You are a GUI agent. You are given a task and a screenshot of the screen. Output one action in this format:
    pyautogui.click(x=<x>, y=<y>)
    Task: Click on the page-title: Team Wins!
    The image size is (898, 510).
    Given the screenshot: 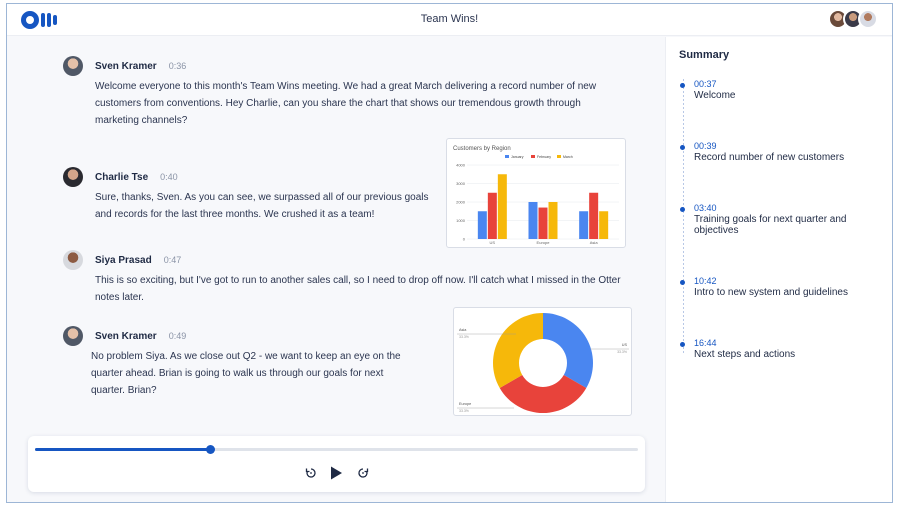 What is the action you would take?
    pyautogui.click(x=449, y=19)
    